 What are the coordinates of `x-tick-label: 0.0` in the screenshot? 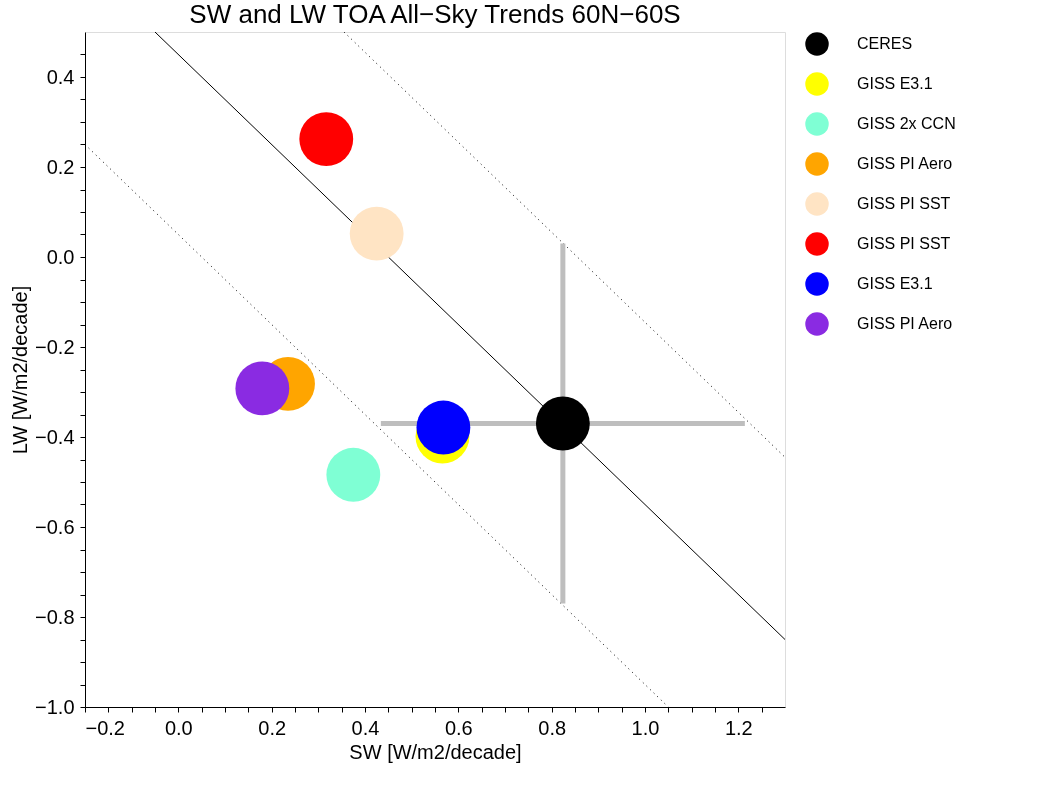 It's located at (178, 727).